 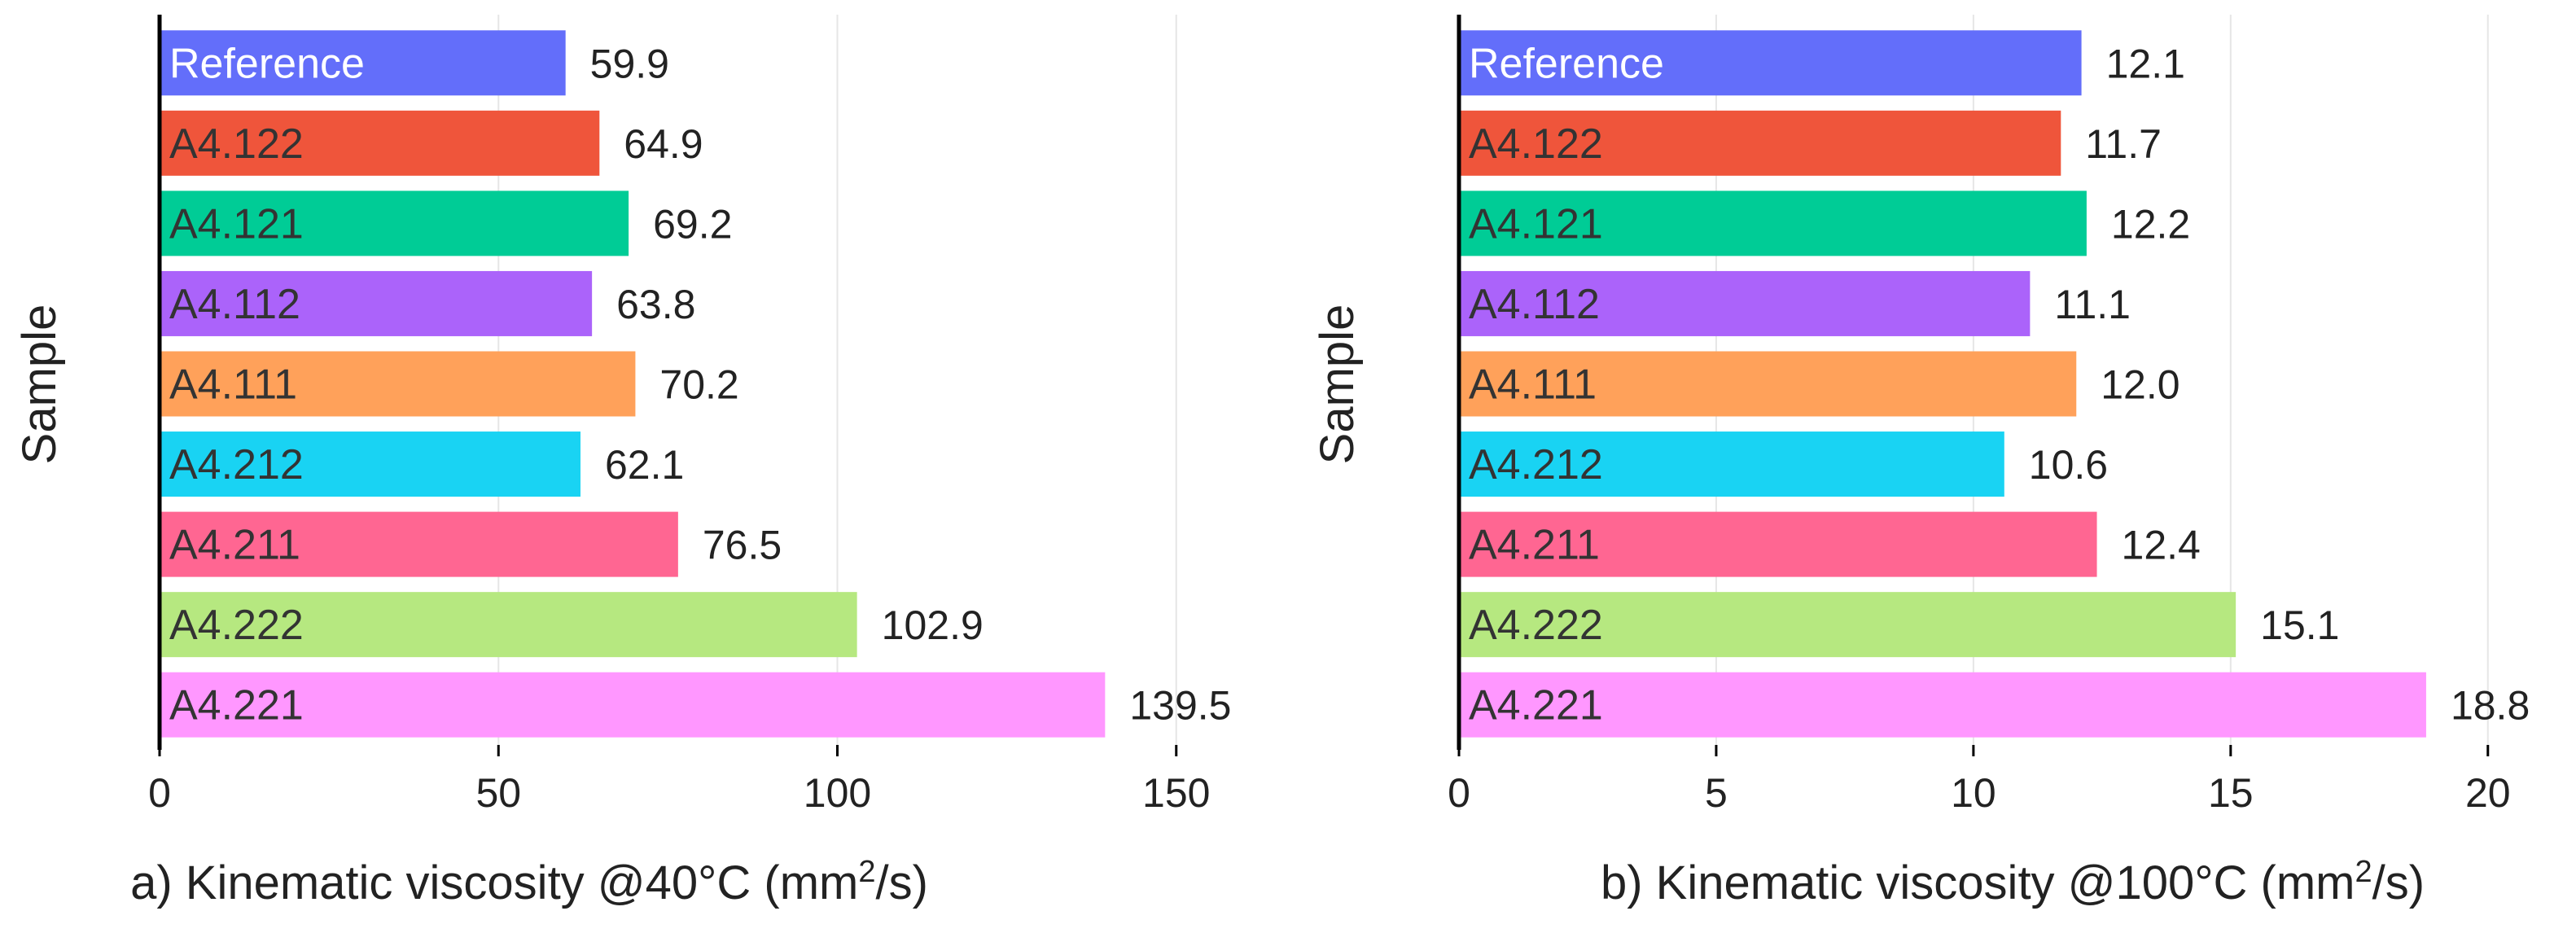 I want to click on category-label-b-6: A4.211, so click(x=1534, y=545).